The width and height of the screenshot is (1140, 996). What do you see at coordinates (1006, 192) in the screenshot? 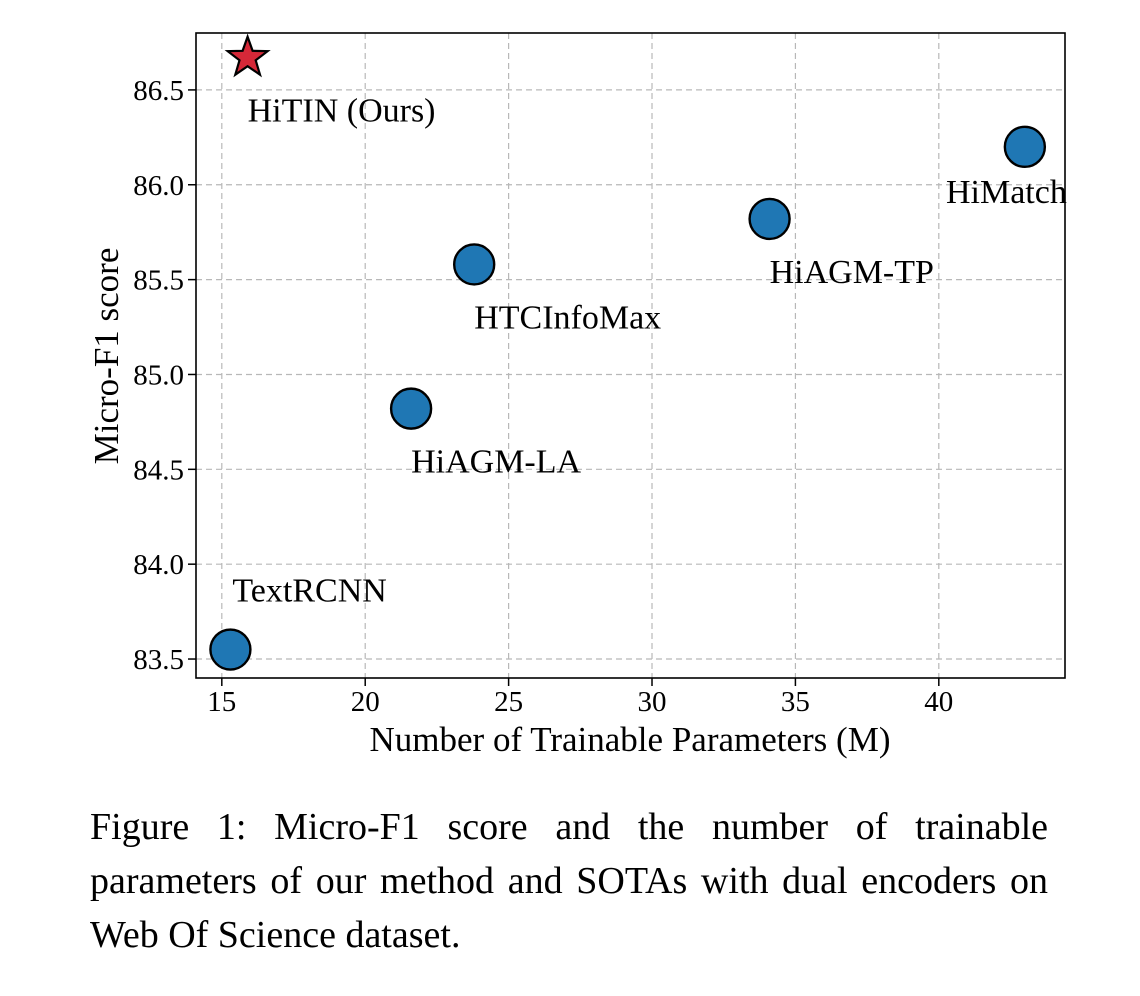
I see `point-label: HiMatch` at bounding box center [1006, 192].